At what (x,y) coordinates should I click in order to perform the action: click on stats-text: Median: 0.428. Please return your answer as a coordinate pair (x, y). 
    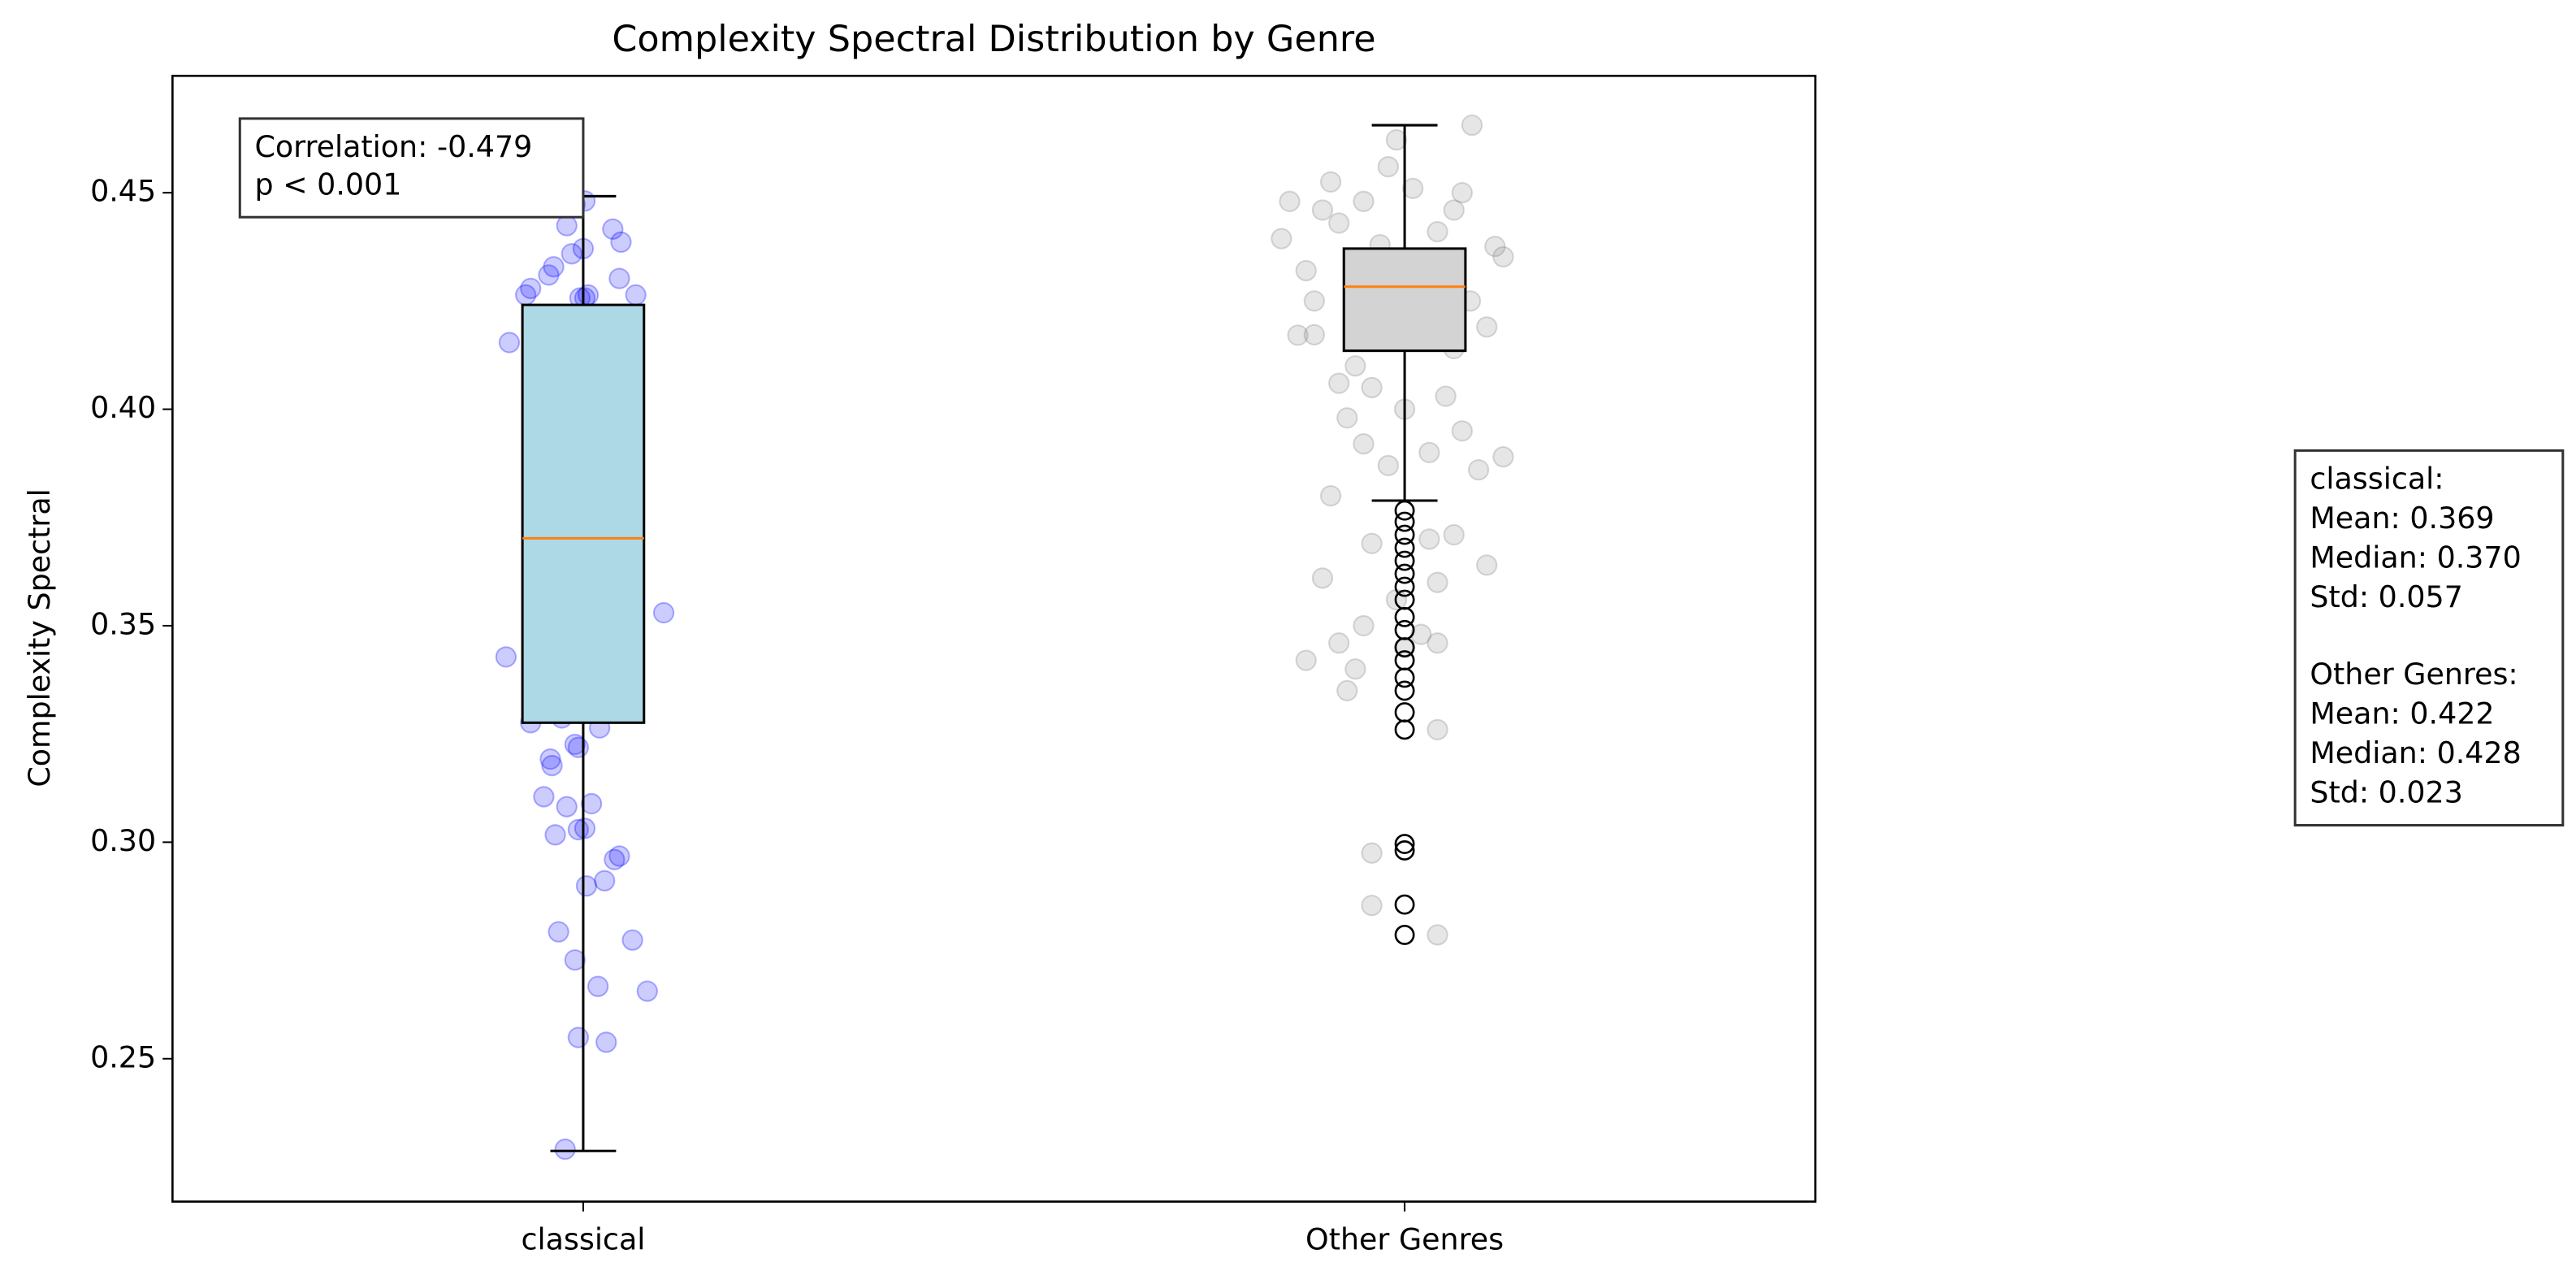
    Looking at the image, I should click on (2415, 752).